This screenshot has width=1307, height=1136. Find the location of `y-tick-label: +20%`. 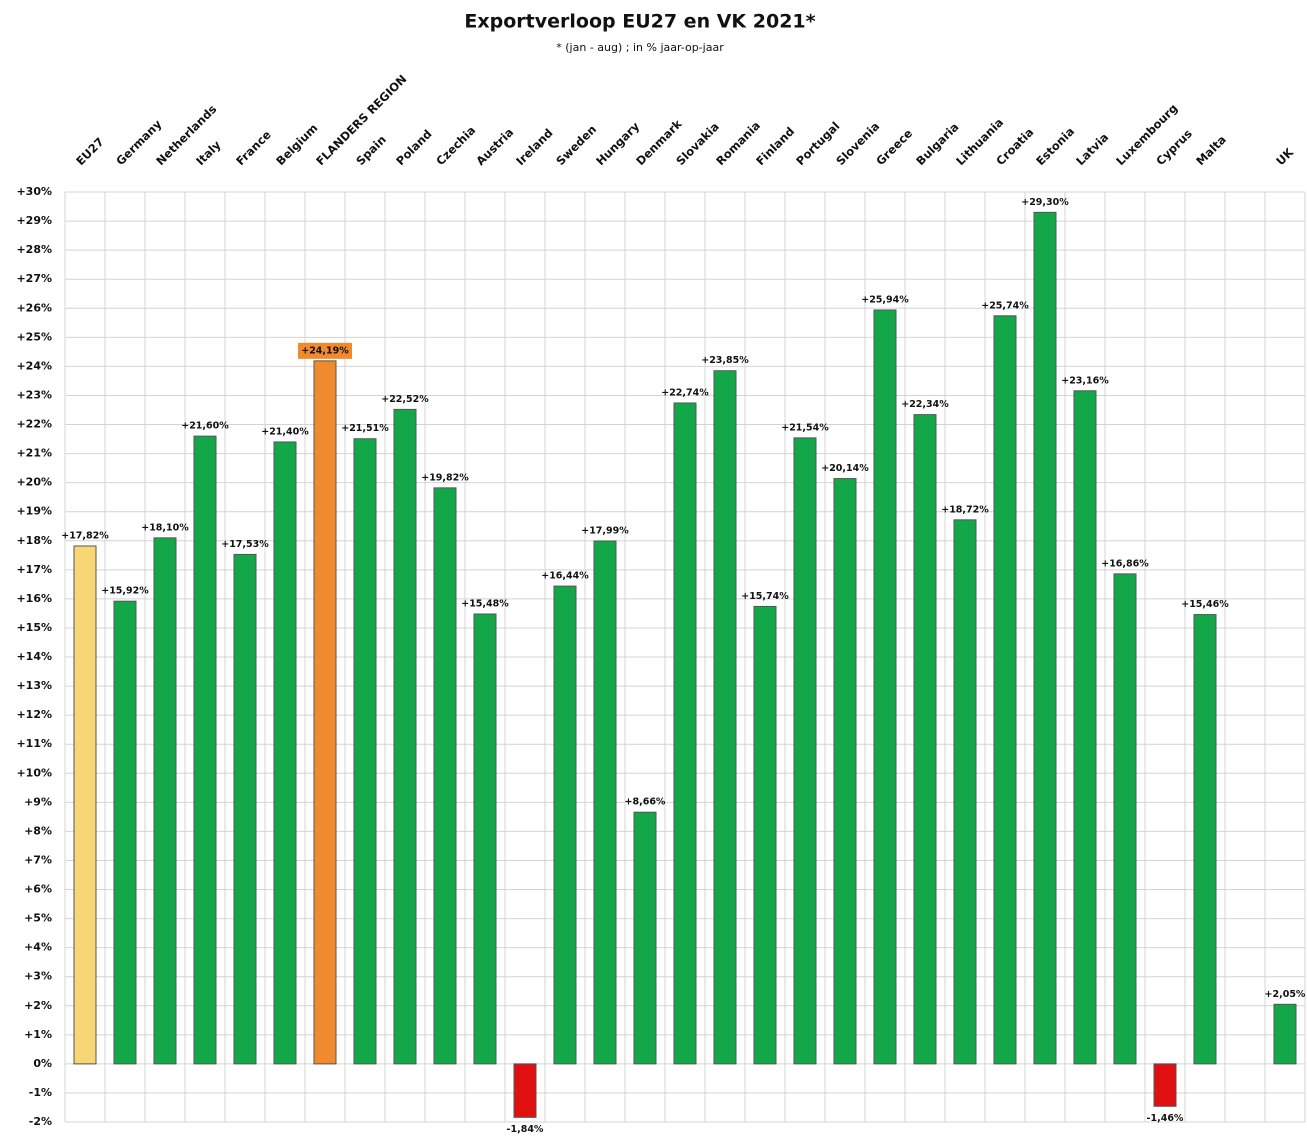

y-tick-label: +20% is located at coordinates (34, 482).